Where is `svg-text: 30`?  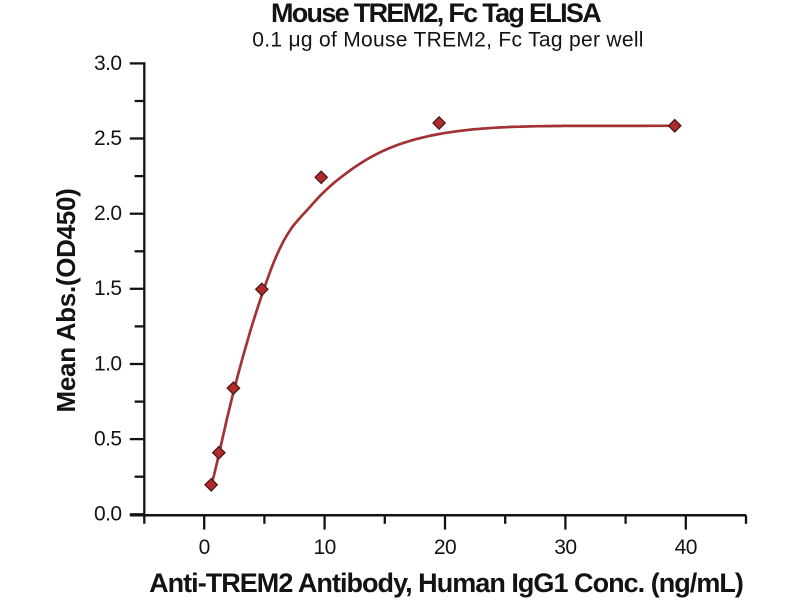
svg-text: 30 is located at coordinates (565, 547).